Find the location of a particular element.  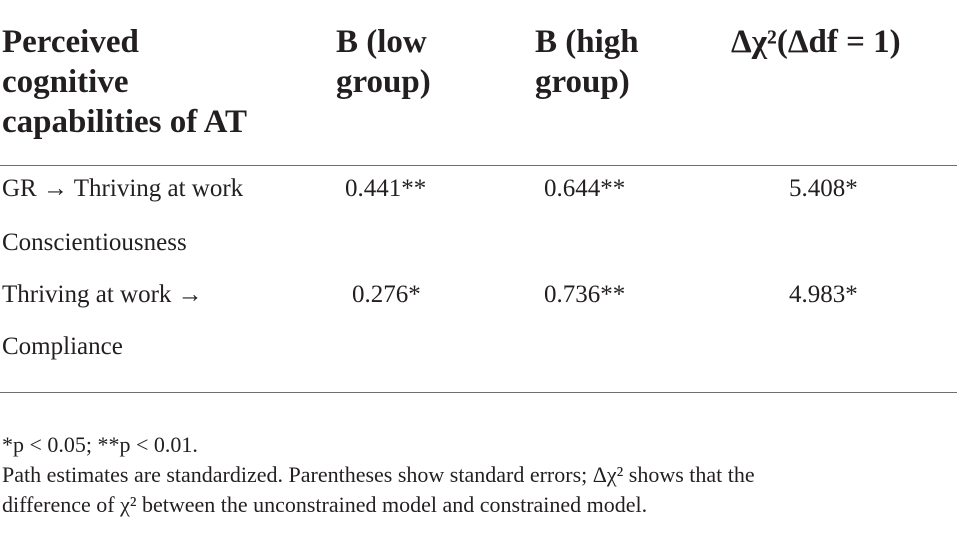

header-line: cognitive is located at coordinates (65, 82).